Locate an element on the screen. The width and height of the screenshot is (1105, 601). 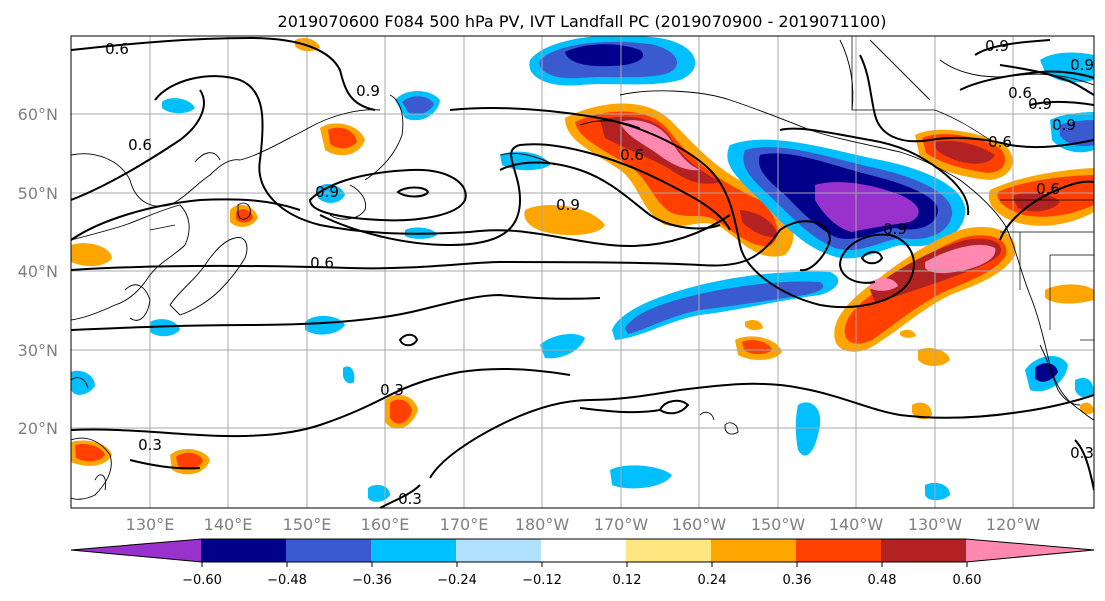
colorbar-tick-label: 0.48 is located at coordinates (882, 580).